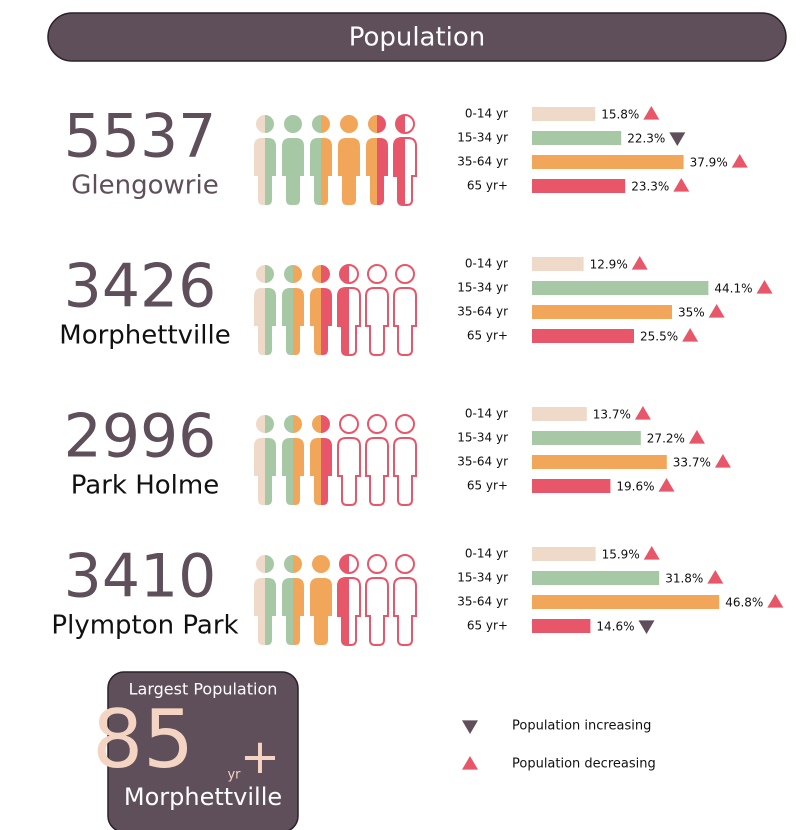 The height and width of the screenshot is (830, 801). What do you see at coordinates (145, 486) in the screenshot?
I see `suburb-name: Park Holme` at bounding box center [145, 486].